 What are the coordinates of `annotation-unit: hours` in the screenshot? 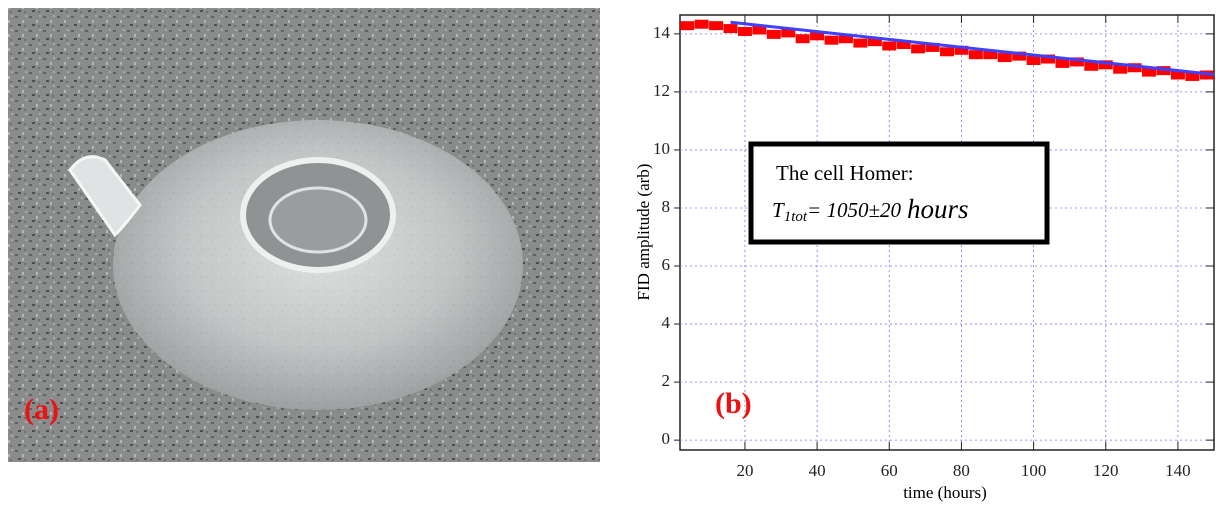 It's located at (938, 209).